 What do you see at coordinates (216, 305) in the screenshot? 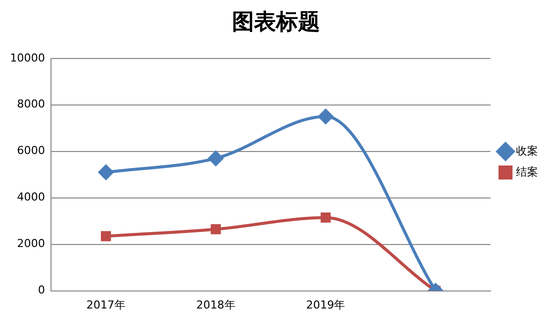
I see `x-tick-label: 2018年` at bounding box center [216, 305].